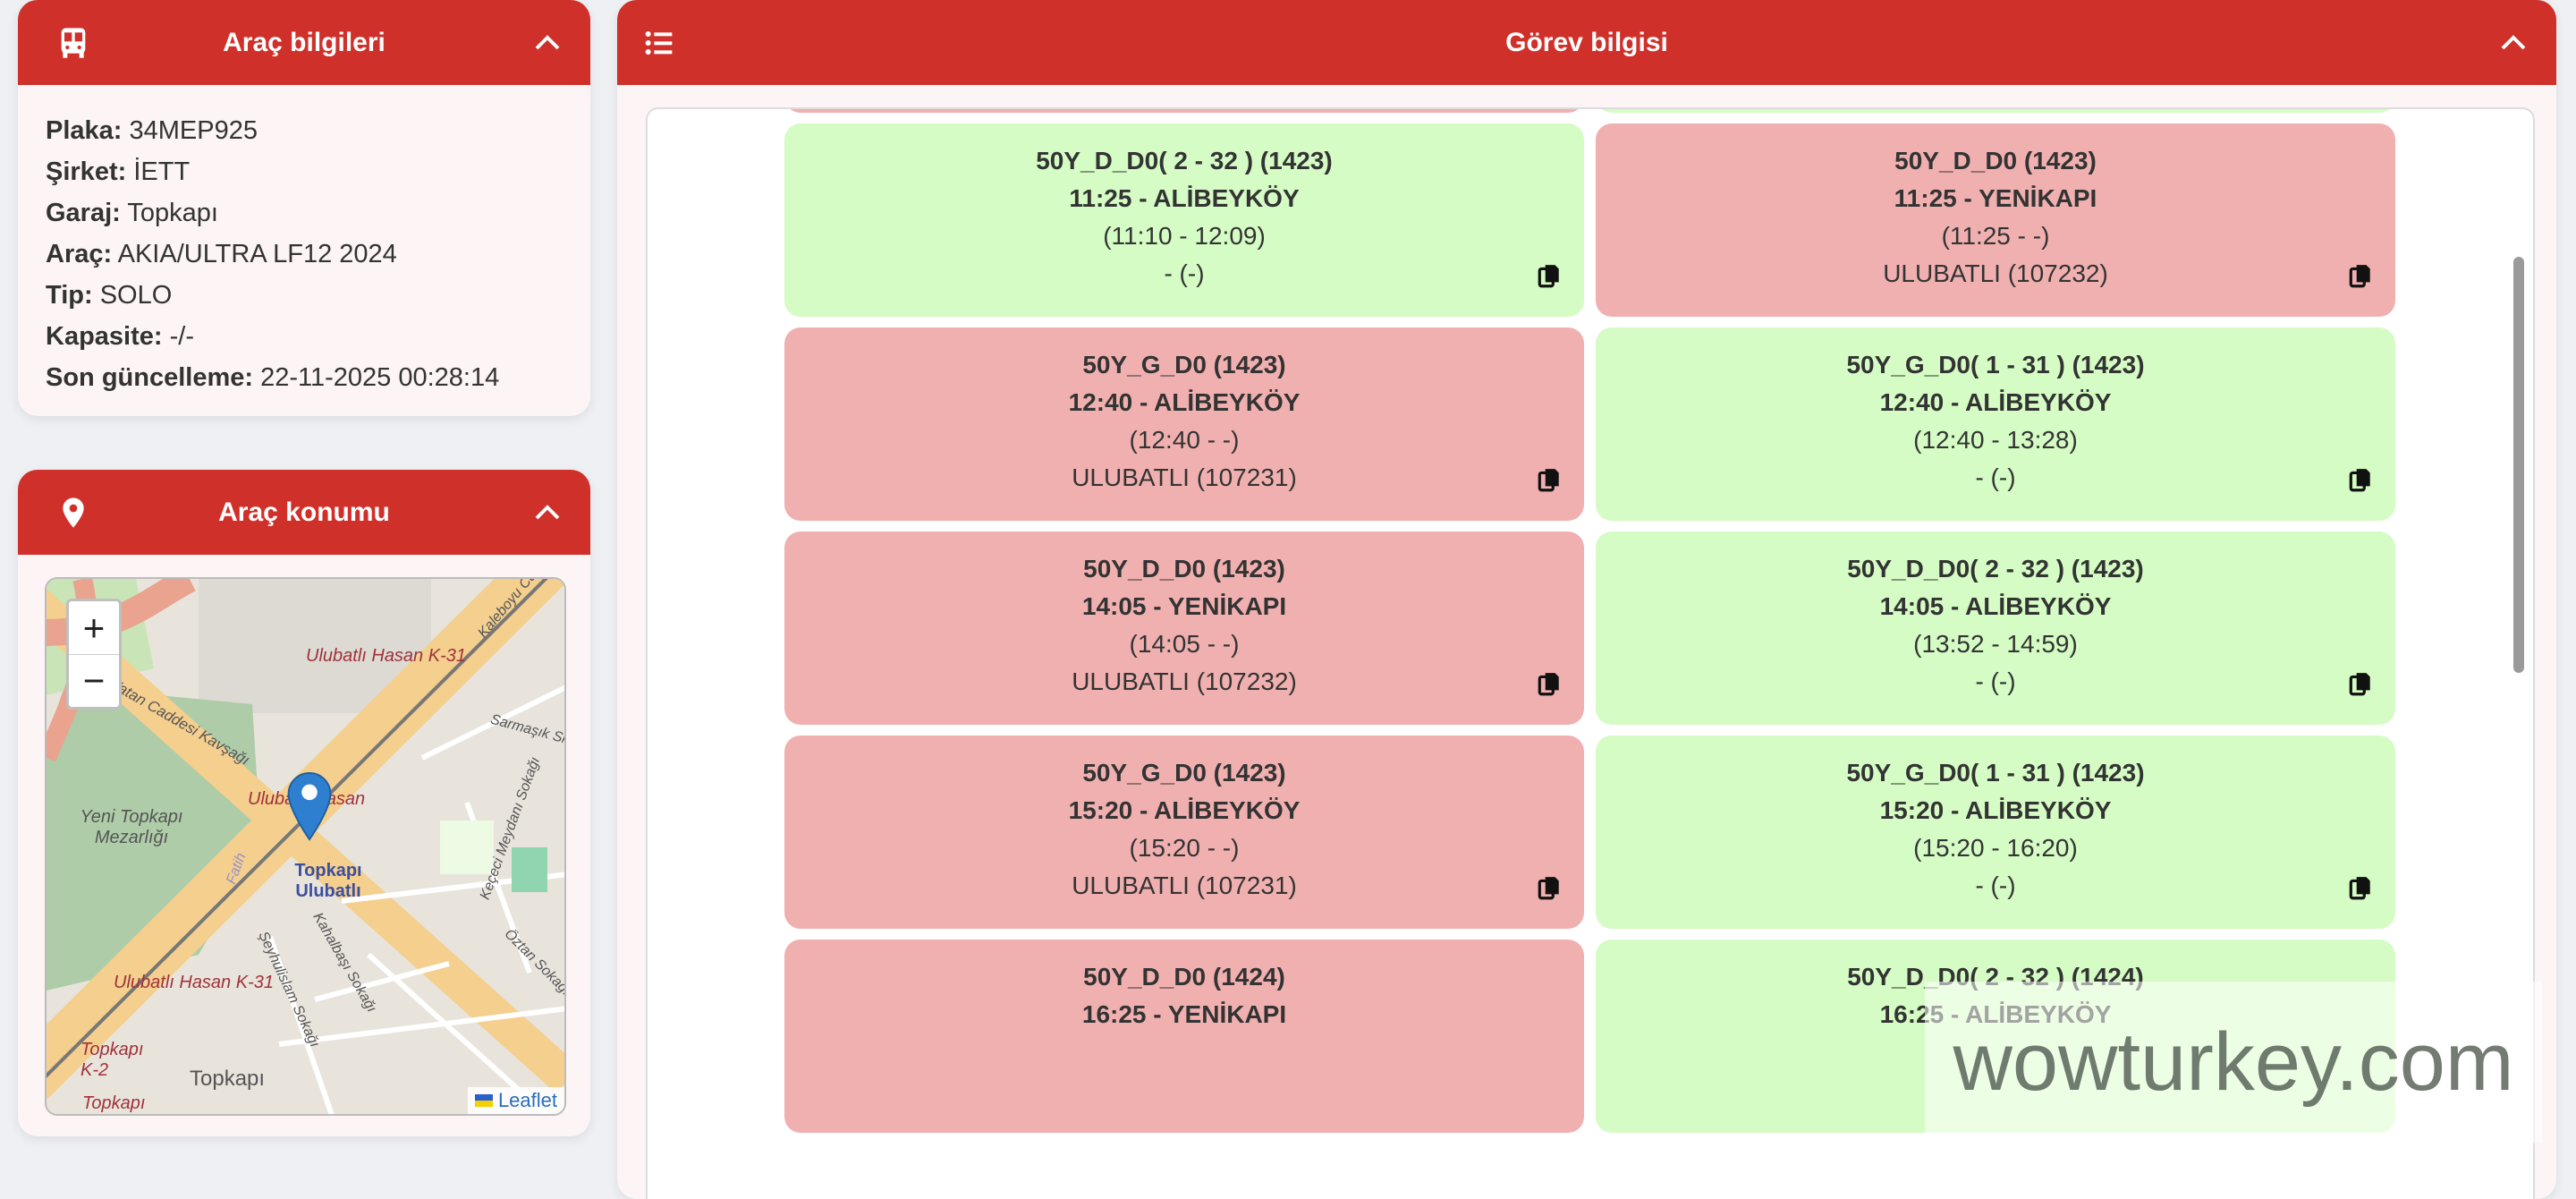 This screenshot has width=2576, height=1199. What do you see at coordinates (136, 295) in the screenshot?
I see `field-value: SOLO` at bounding box center [136, 295].